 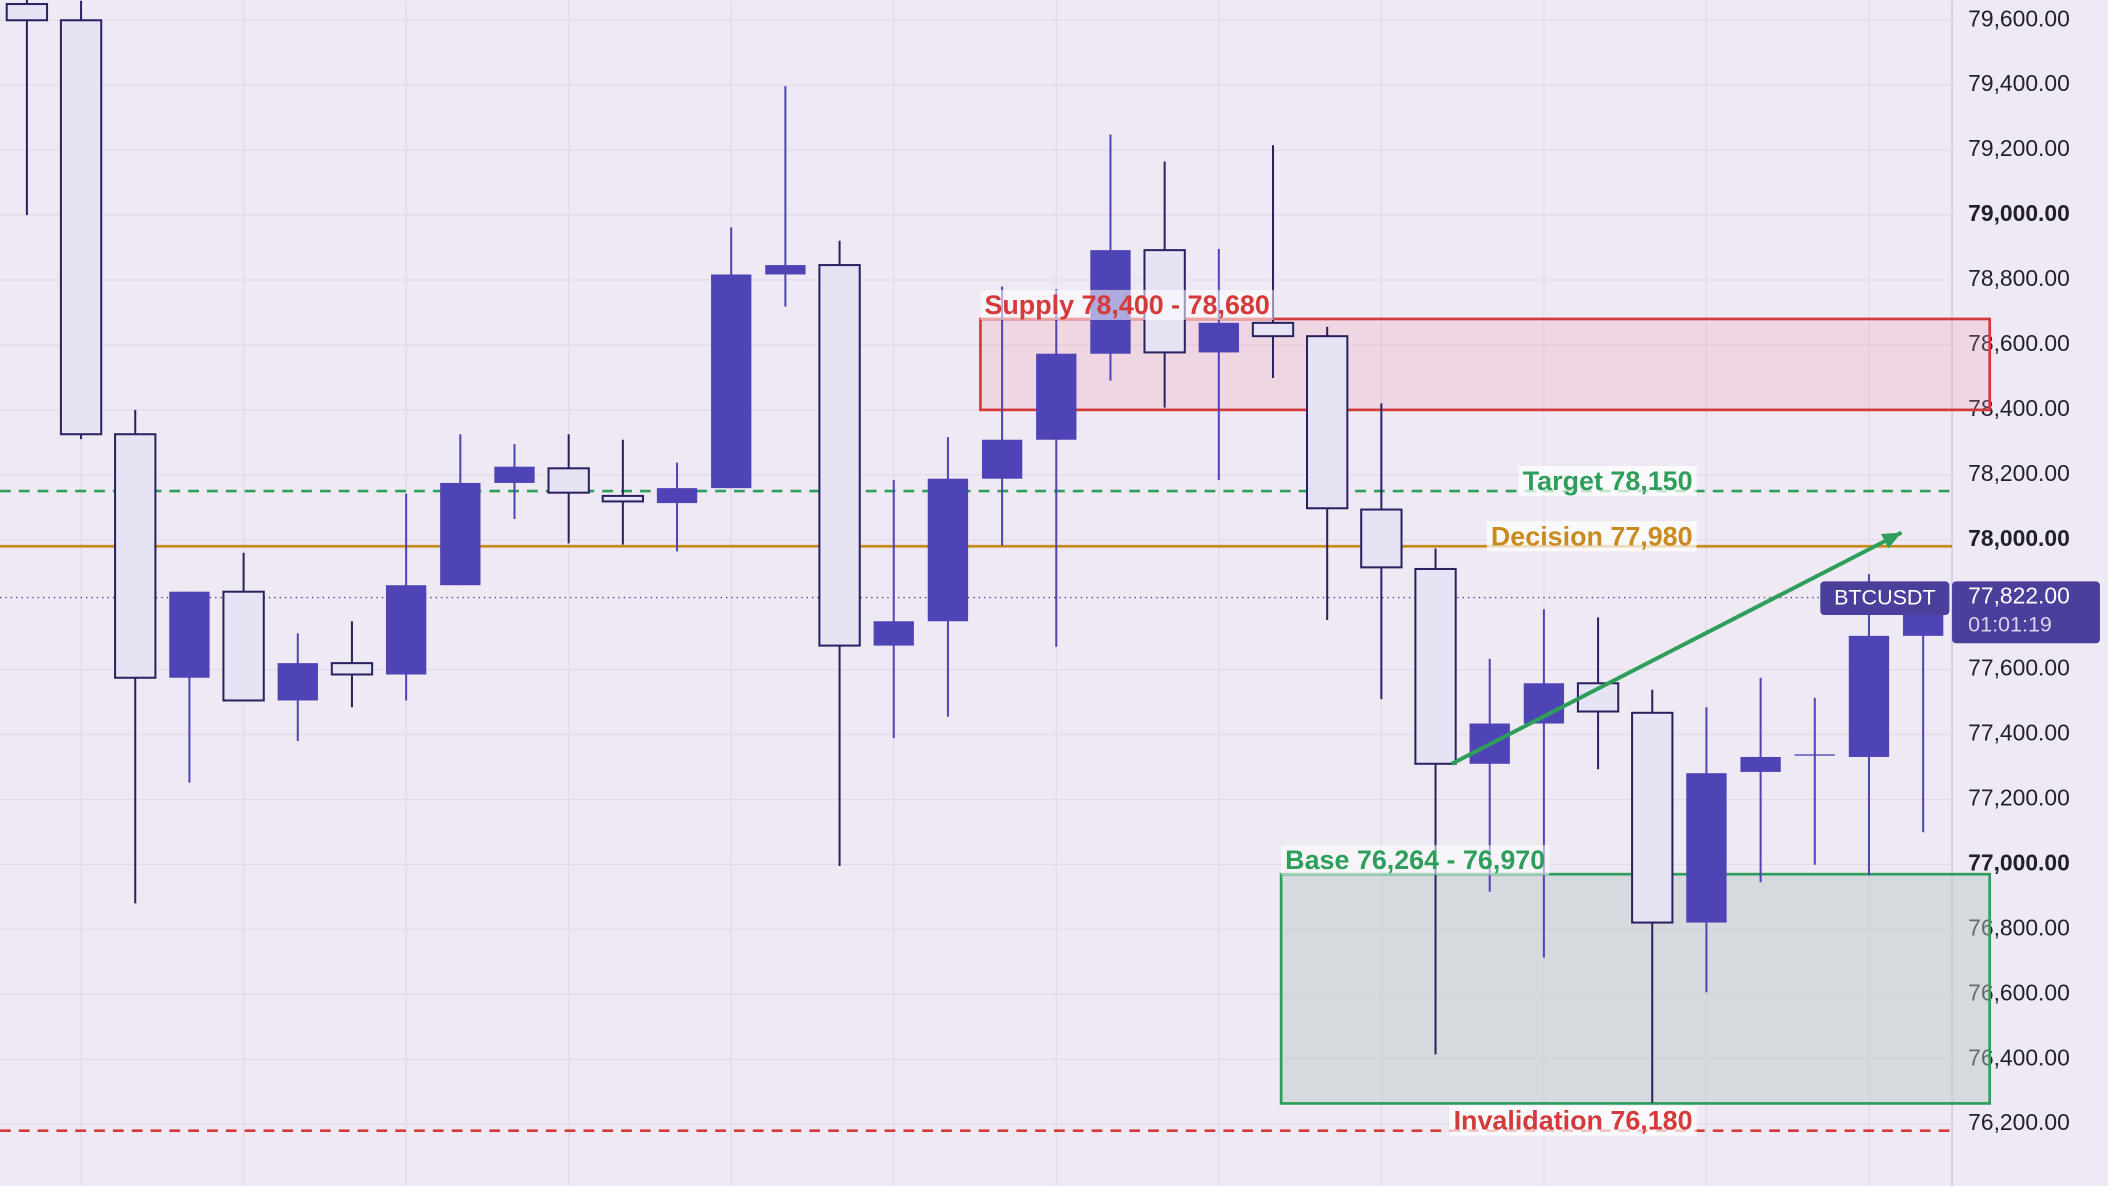 I want to click on price-tag, so click(x=2026, y=612).